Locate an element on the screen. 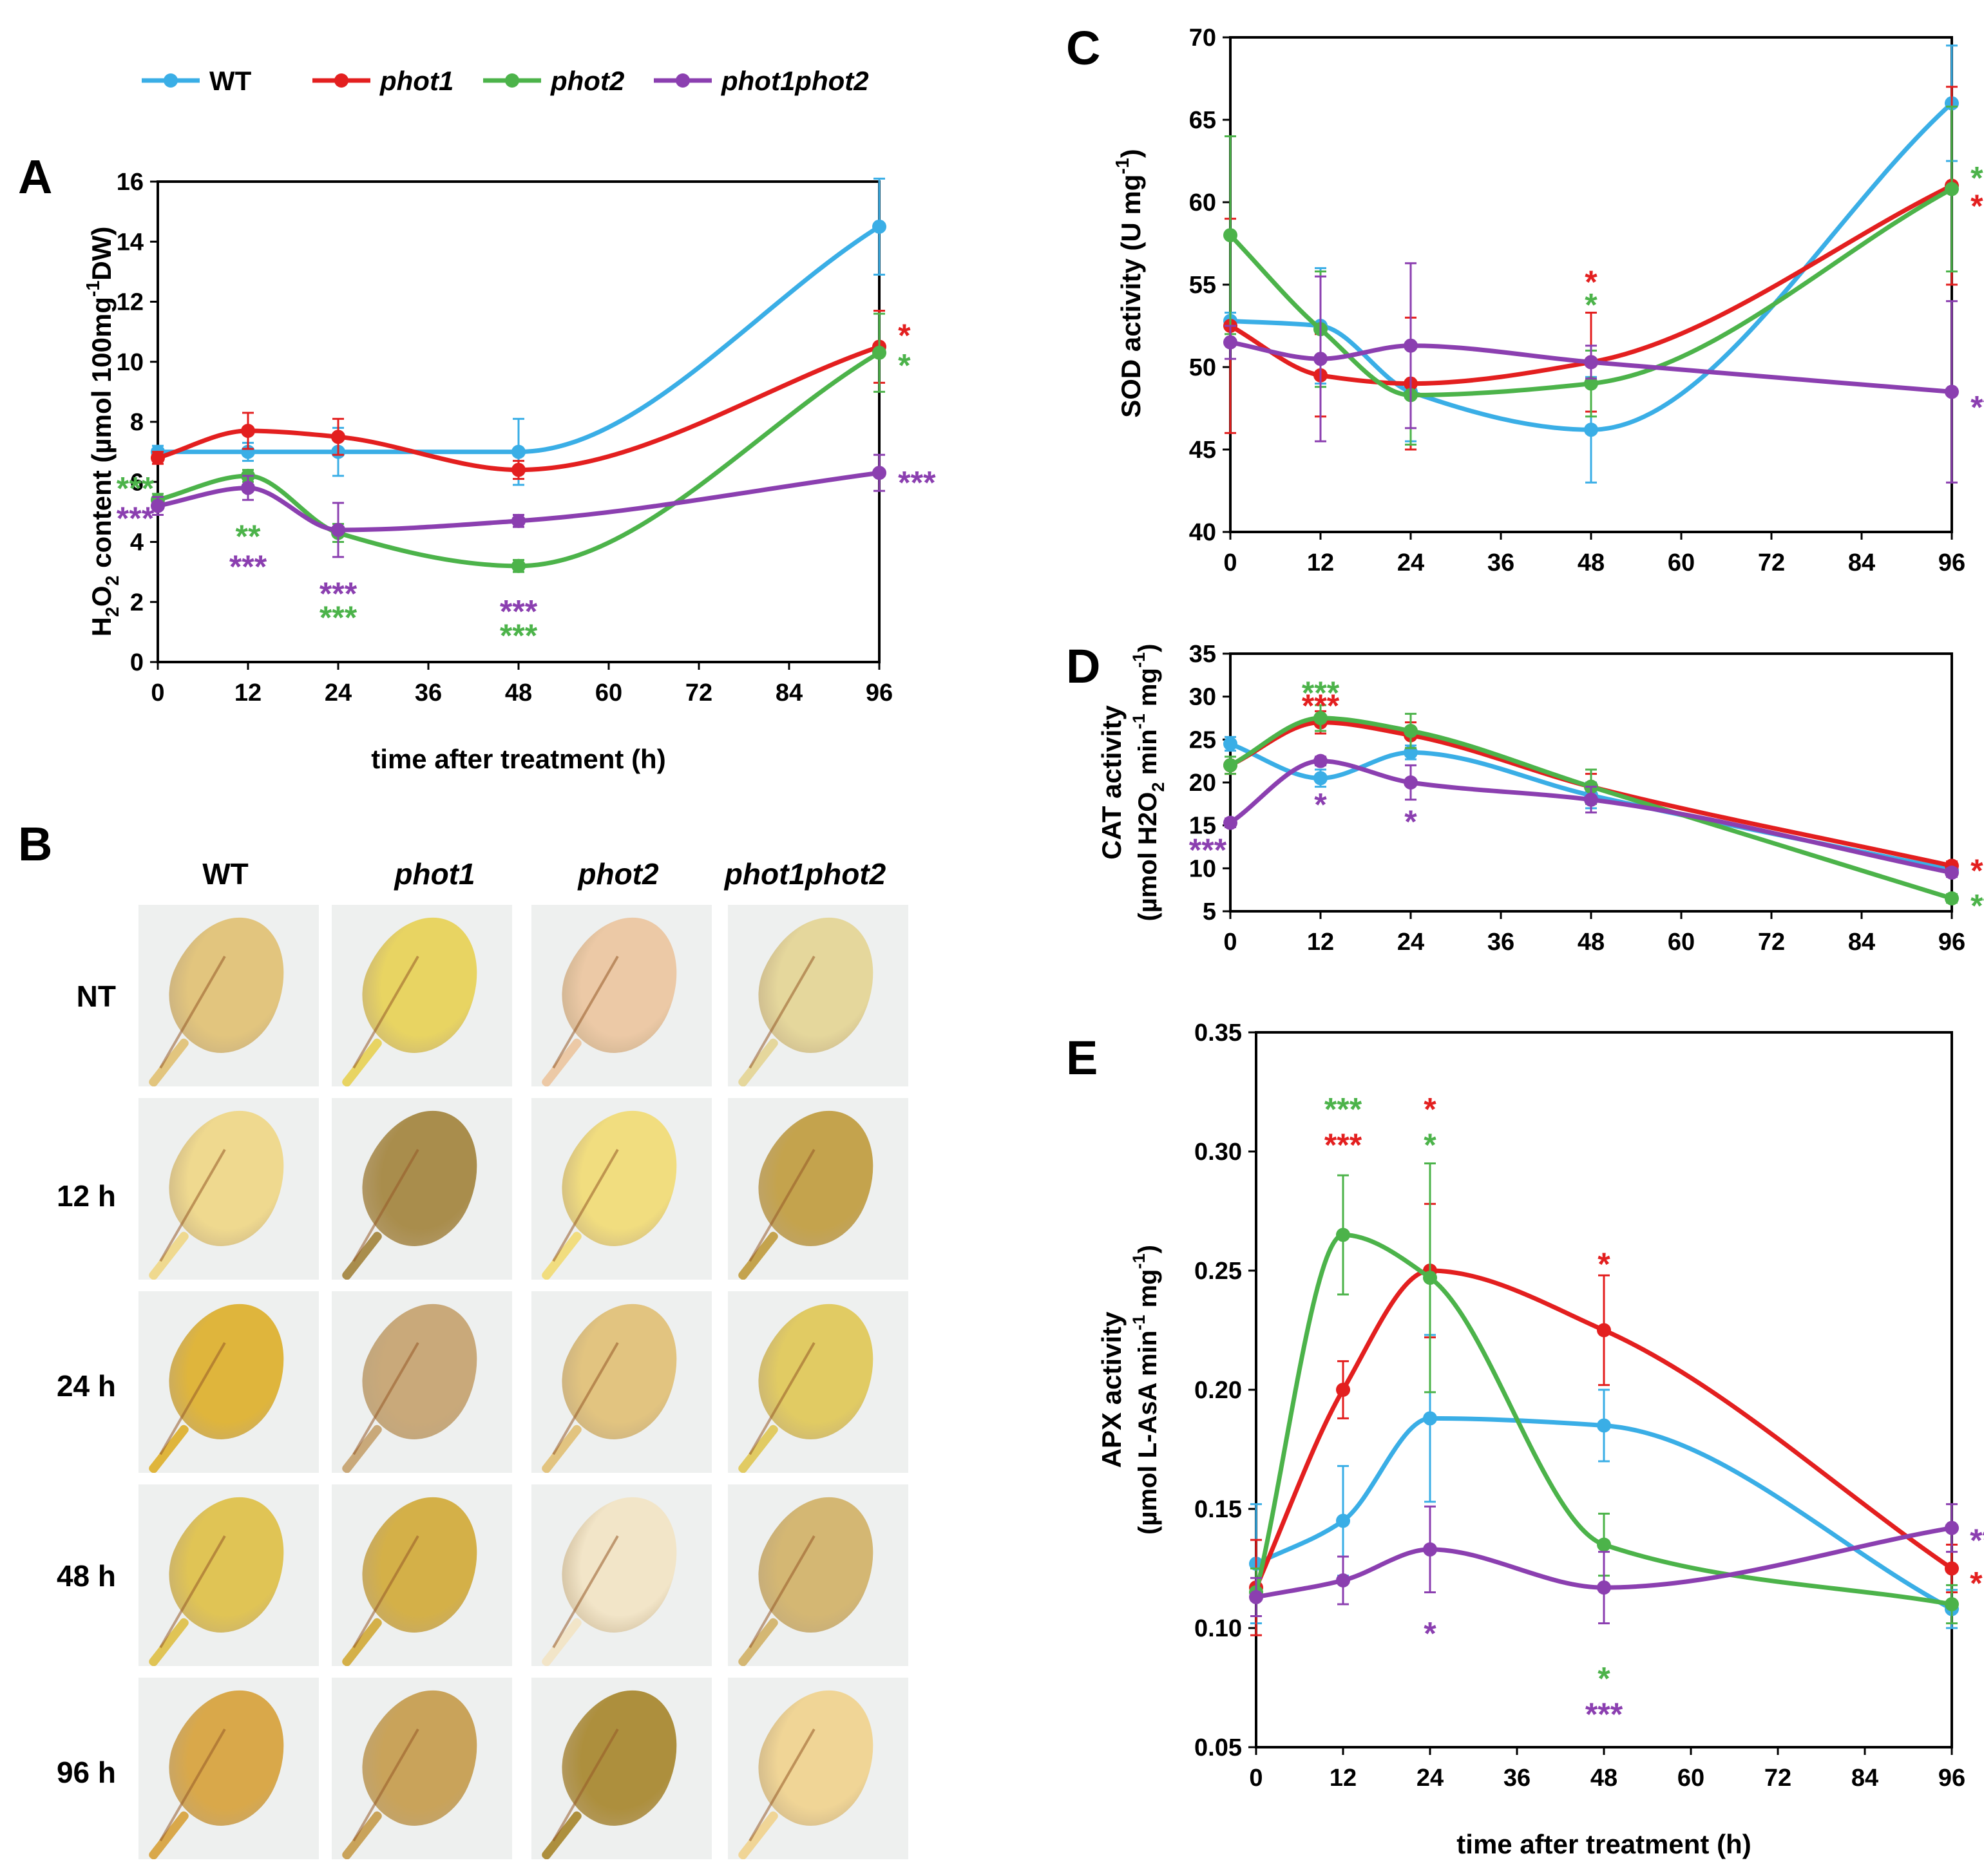 The height and width of the screenshot is (1876, 1984). y-tick-label: 12 is located at coordinates (130, 302).